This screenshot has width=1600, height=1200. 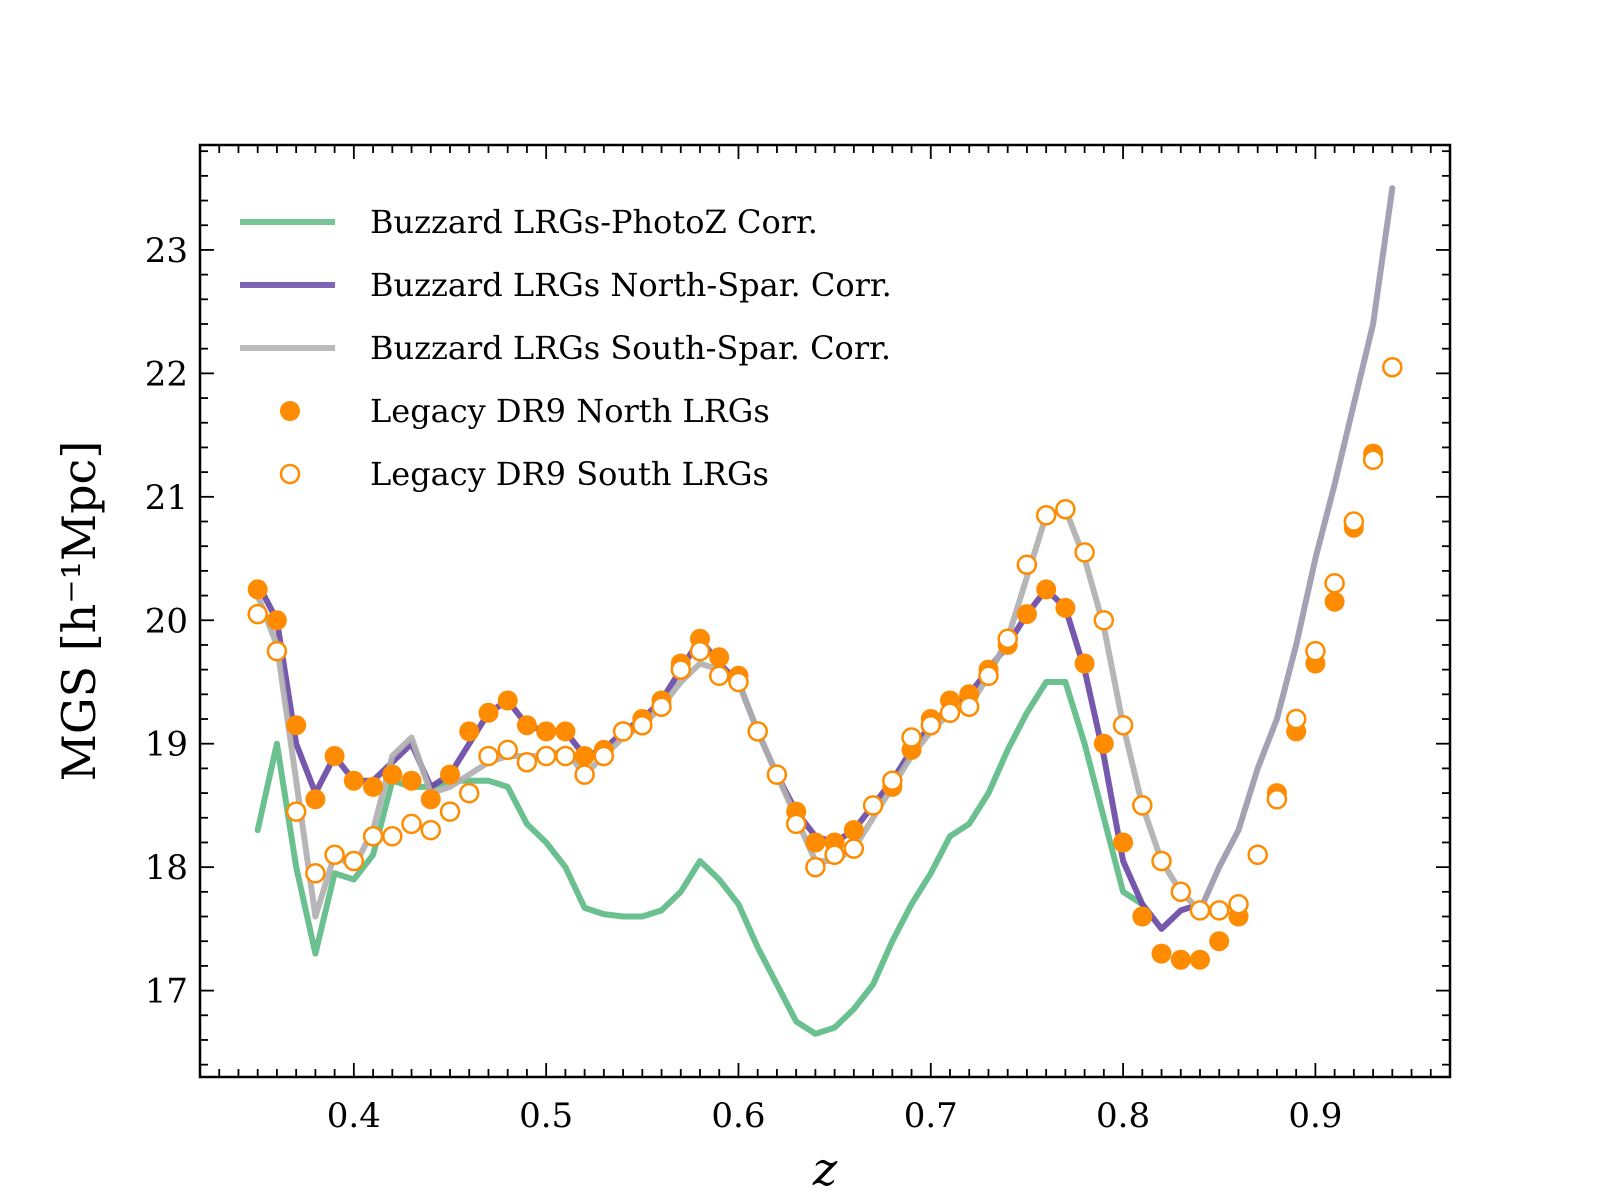 What do you see at coordinates (630, 348) in the screenshot?
I see `legend-label: Buzzard LRGs South-Spar. Corr.` at bounding box center [630, 348].